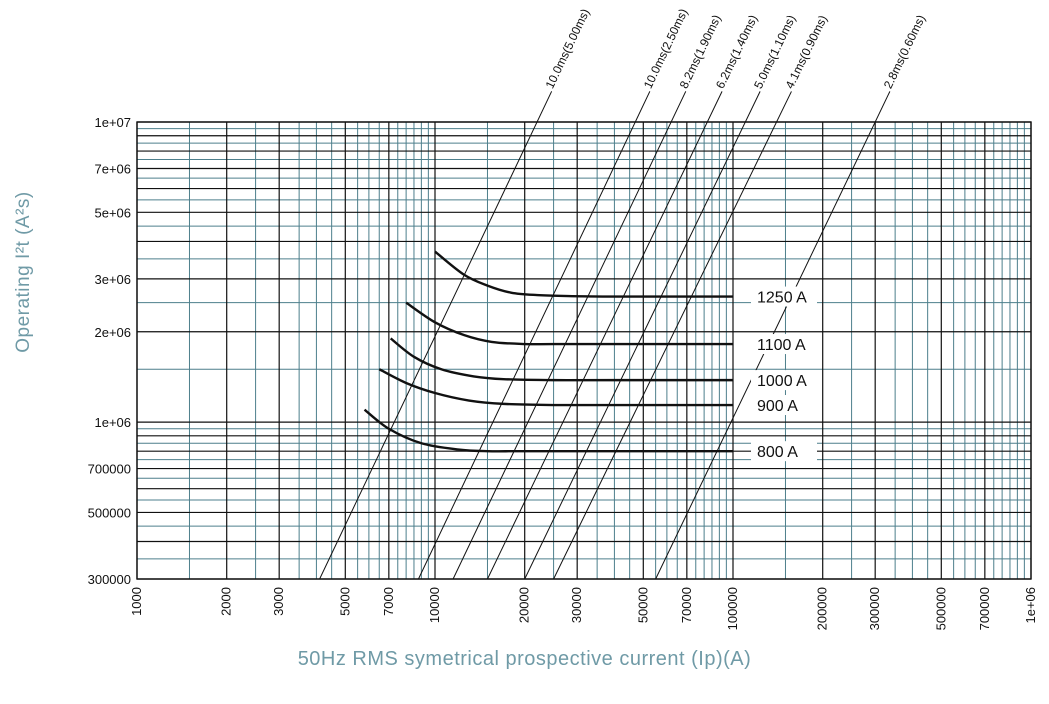  What do you see at coordinates (112, 212) in the screenshot?
I see `y-tick-label: 5e+06` at bounding box center [112, 212].